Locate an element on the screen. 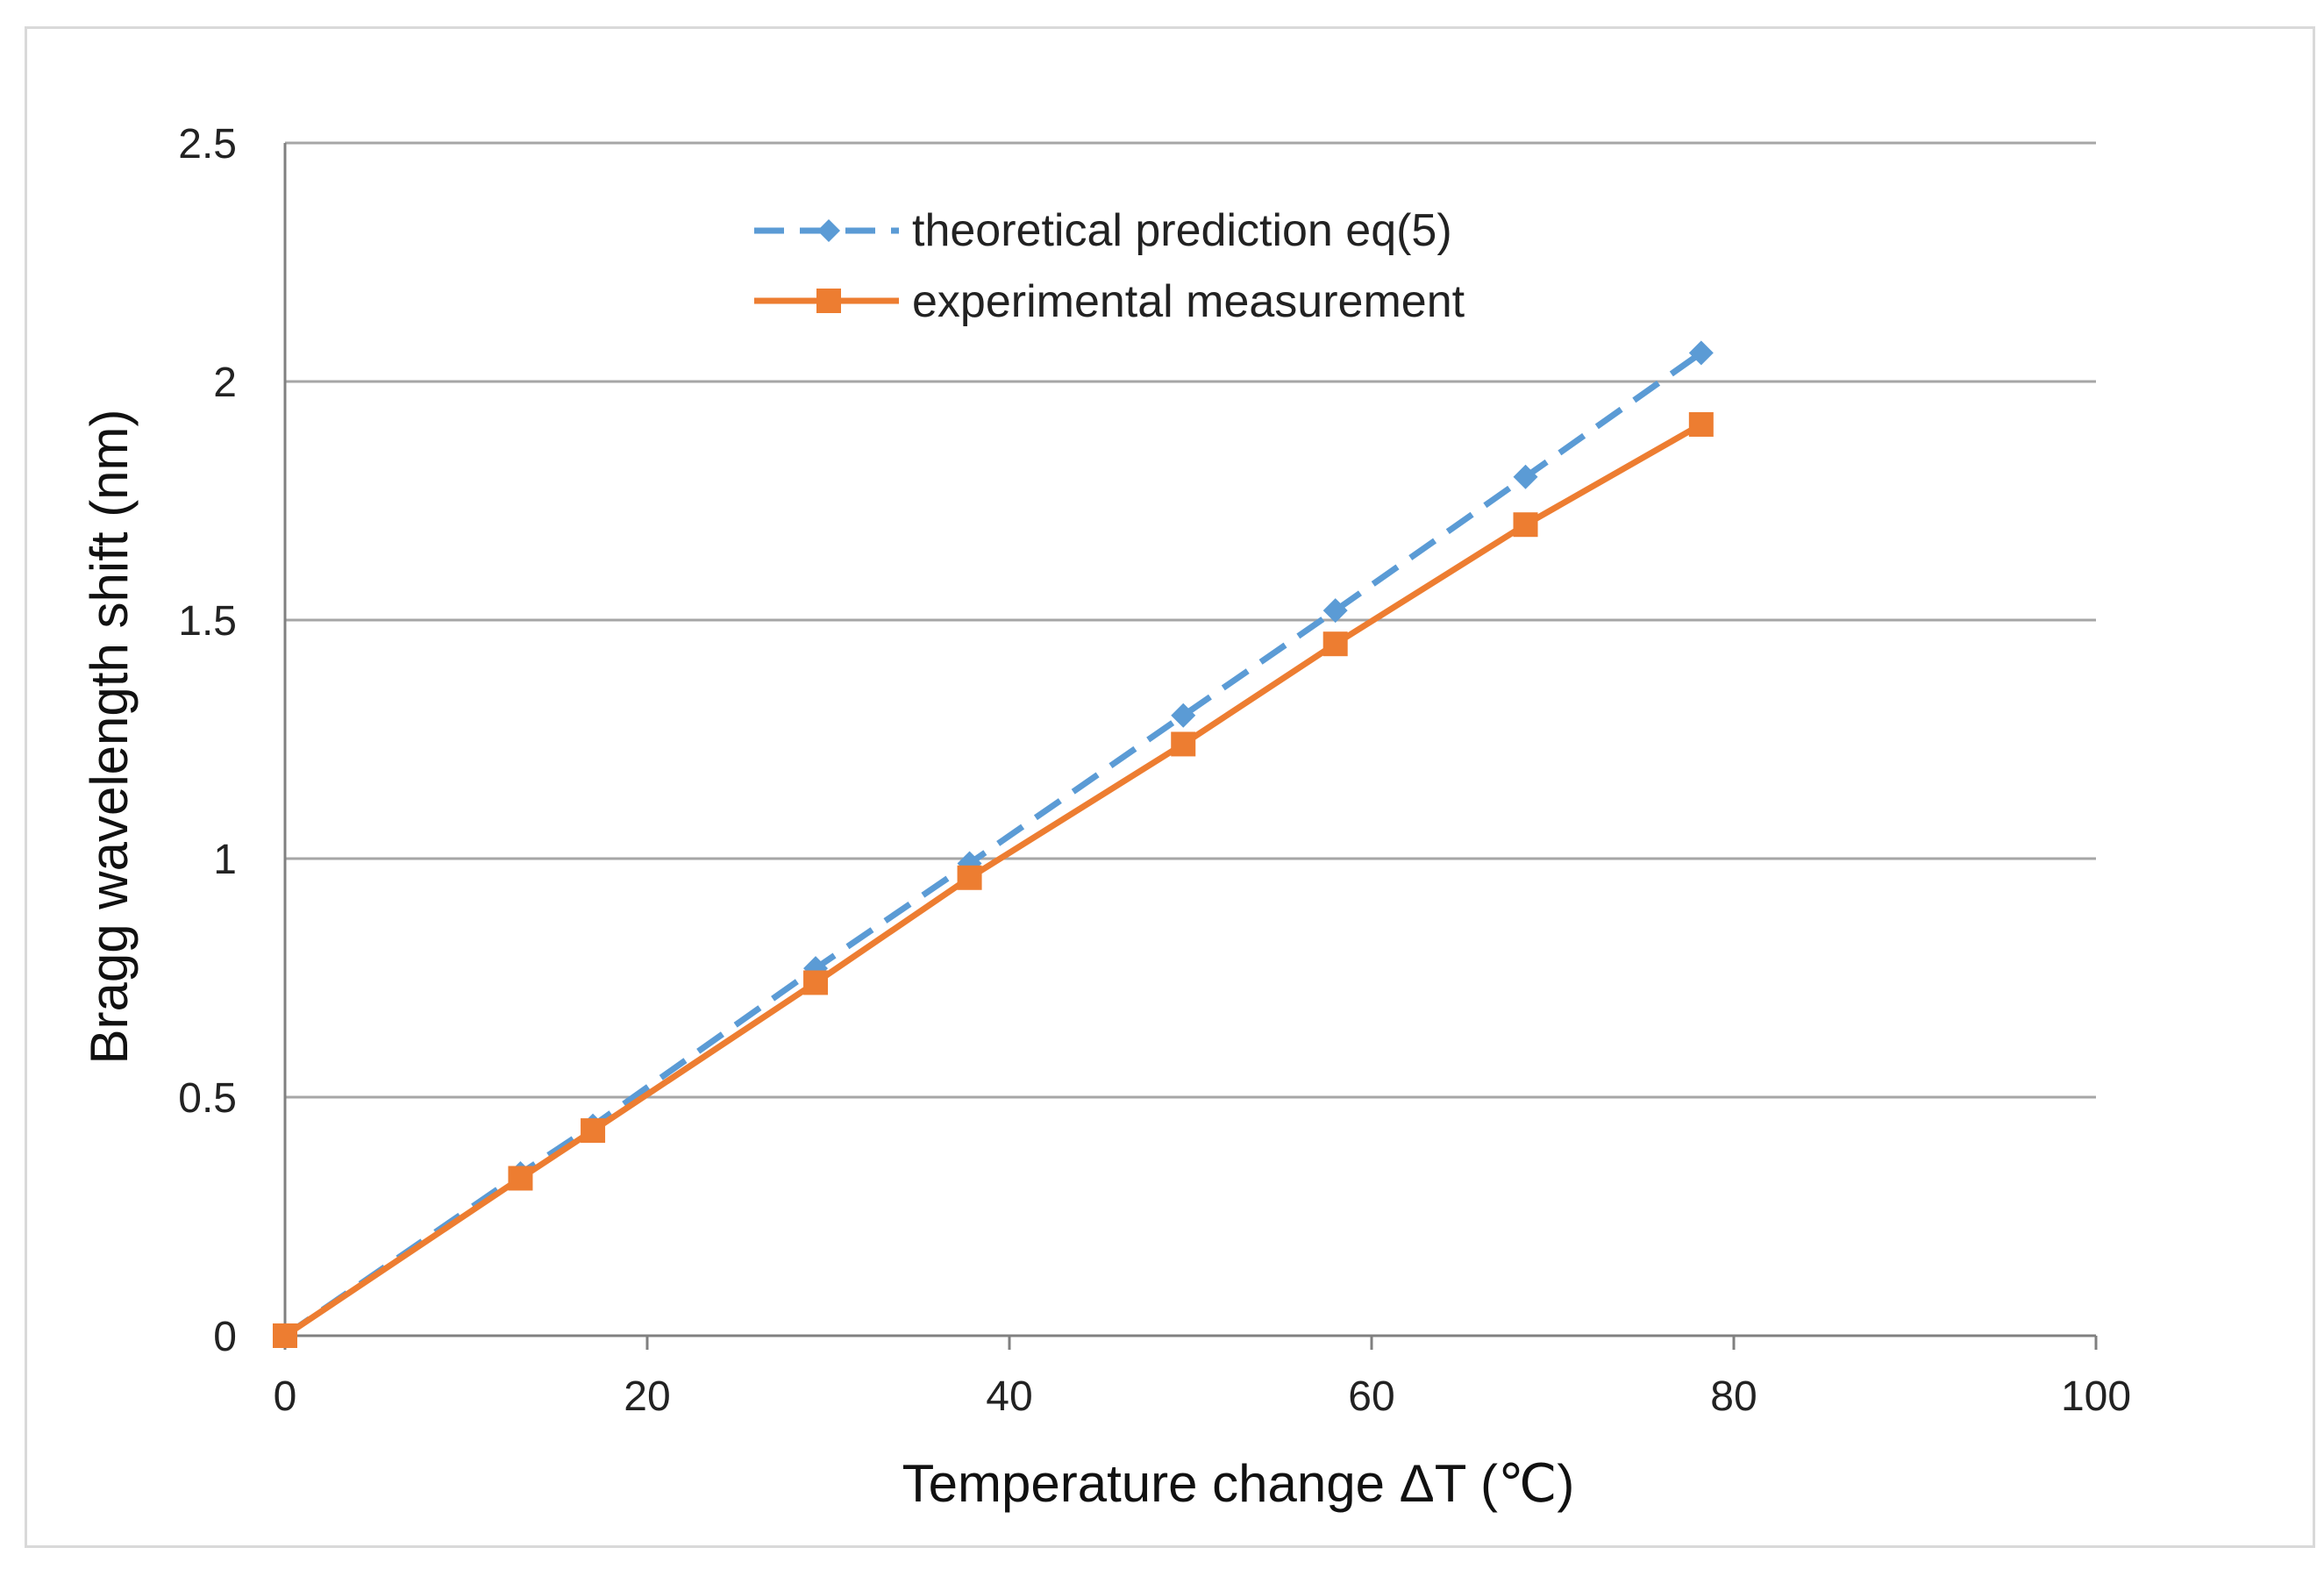 Image resolution: width=2324 pixels, height=1569 pixels. x-axis-title: Temperature change ΔT (℃) is located at coordinates (1238, 1483).